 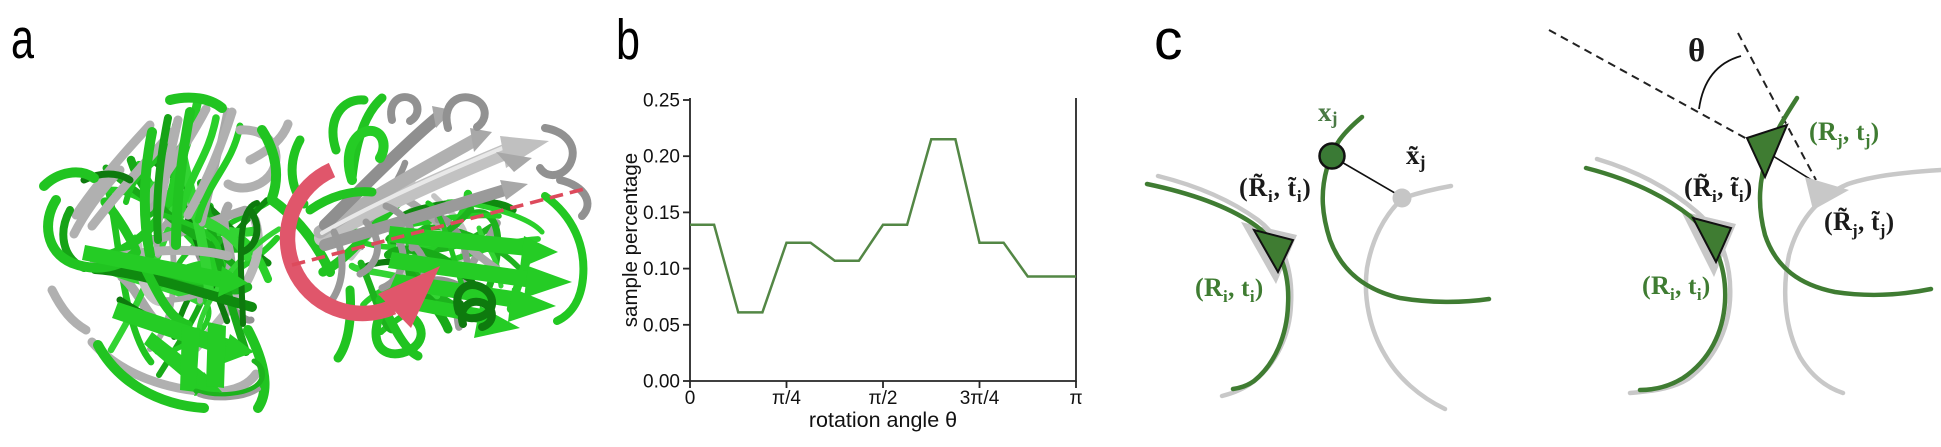 What do you see at coordinates (630, 240) in the screenshot?
I see `svg-text: sample percentage` at bounding box center [630, 240].